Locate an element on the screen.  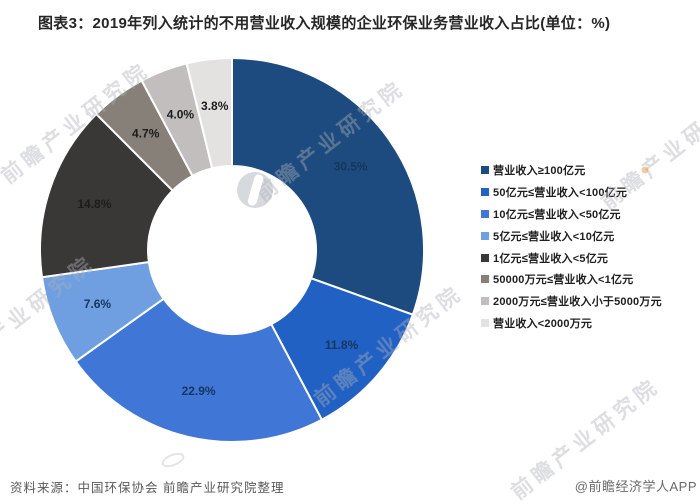
legend-label: 5亿元≤营业收入<10亿元 is located at coordinates (554, 236).